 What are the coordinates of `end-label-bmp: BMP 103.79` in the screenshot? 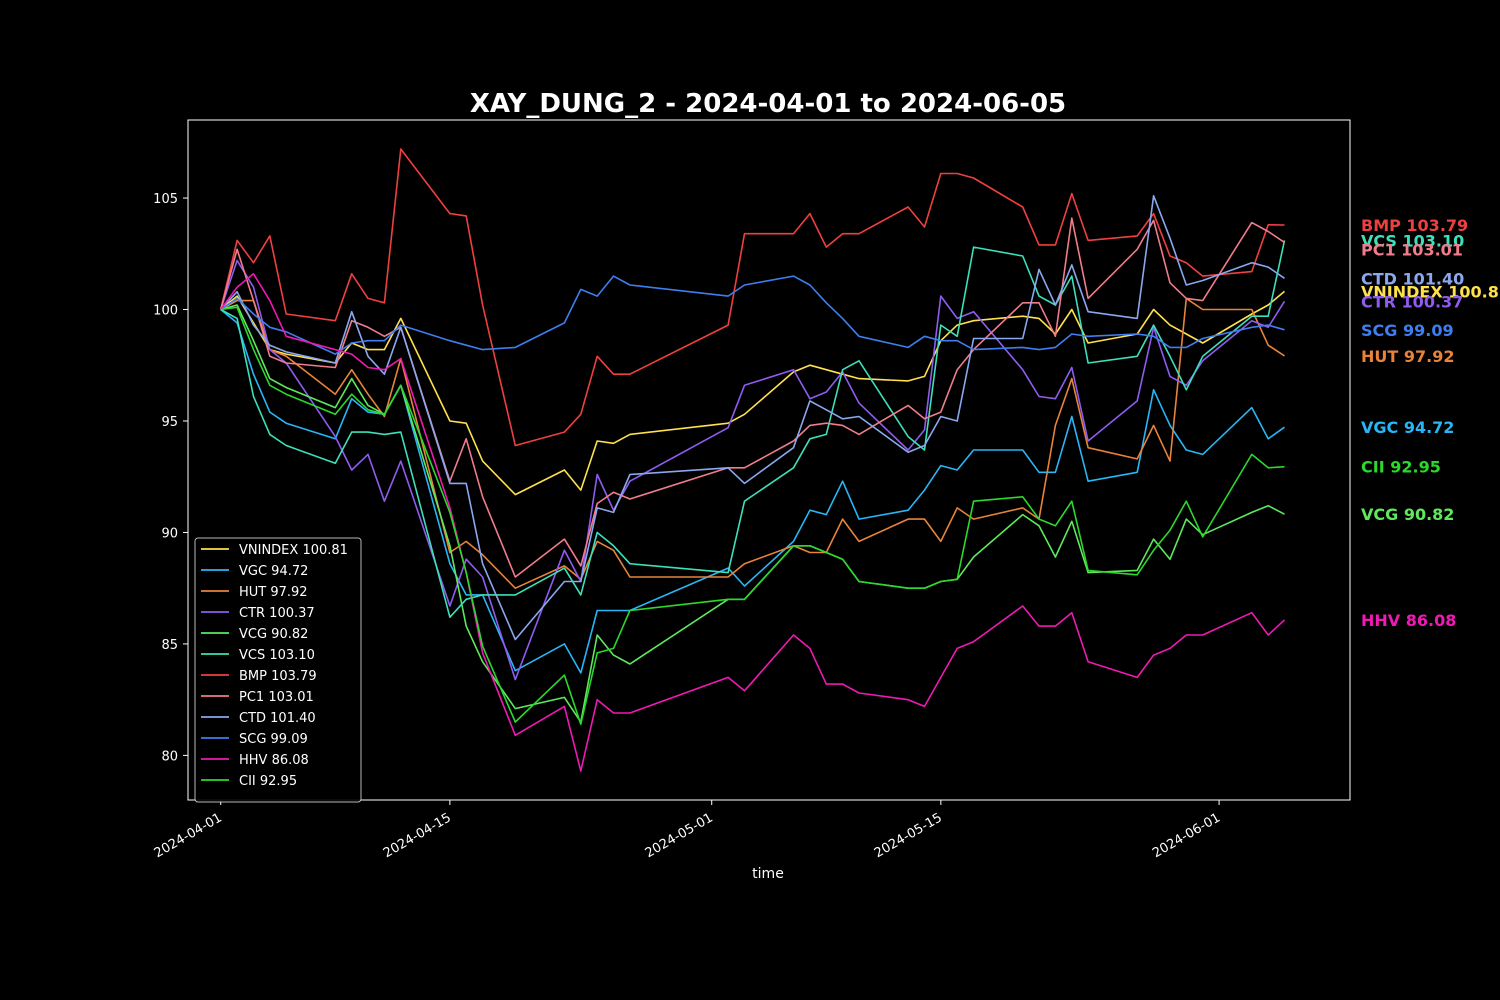 It's located at (1414, 225).